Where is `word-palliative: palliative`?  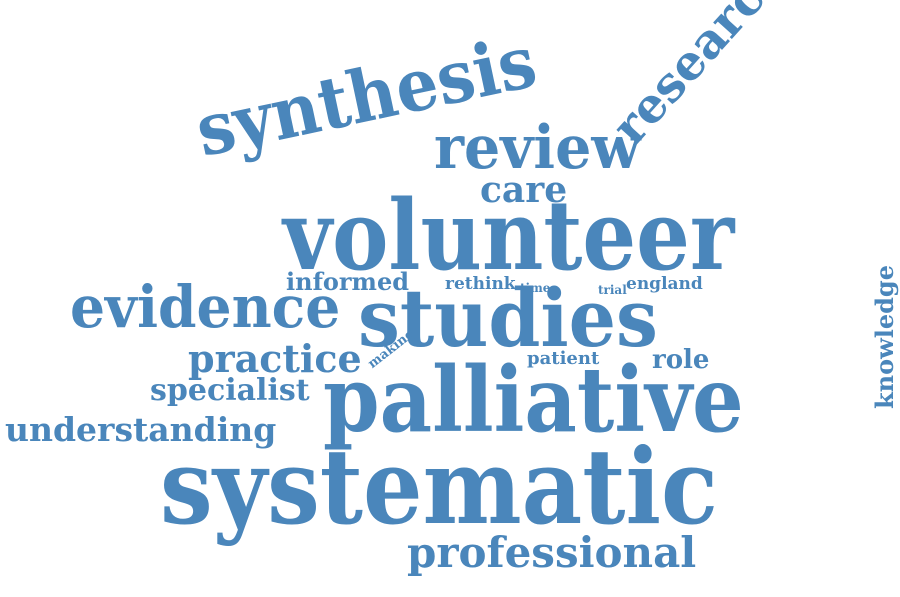 word-palliative: palliative is located at coordinates (533, 400).